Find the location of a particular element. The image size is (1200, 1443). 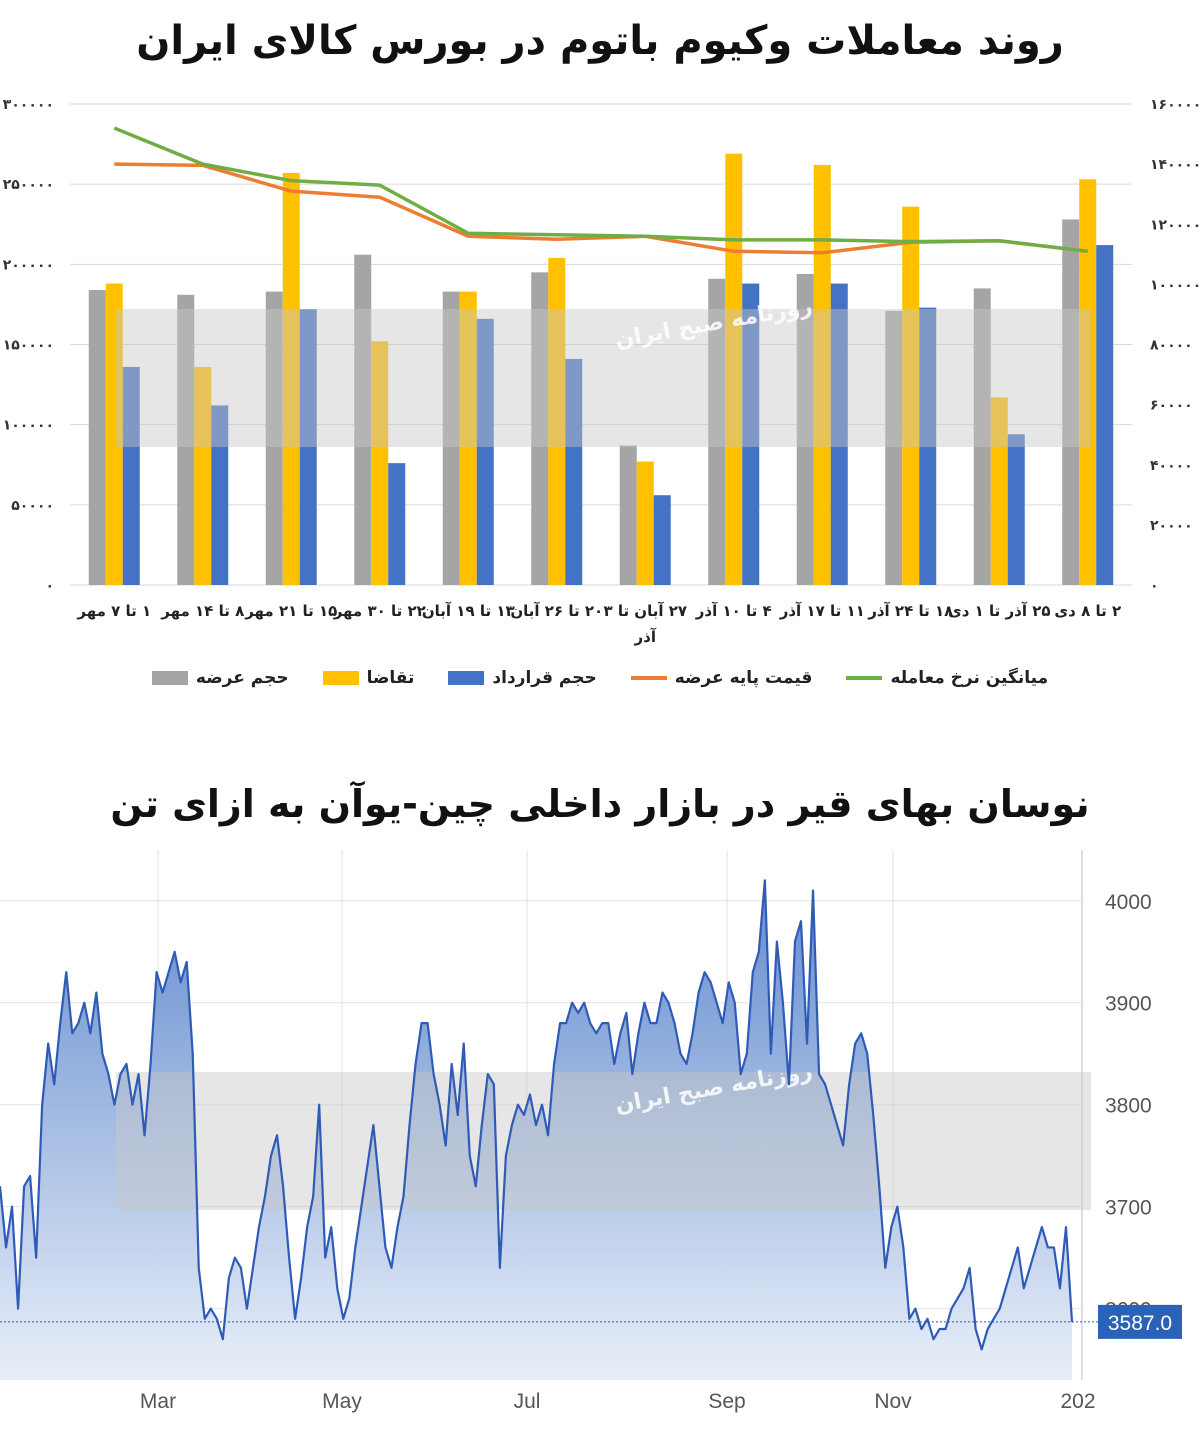

left-axis-tick-label: ۱۰۰۰۰۰ is located at coordinates (28, 426).